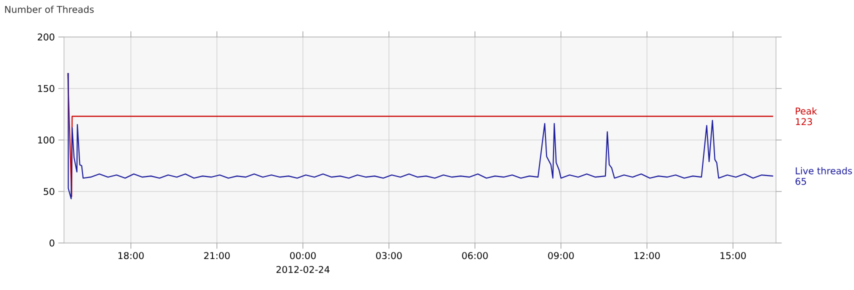 This screenshot has height=290, width=854. What do you see at coordinates (217, 256) in the screenshot?
I see `x-tick-label: 21:00` at bounding box center [217, 256].